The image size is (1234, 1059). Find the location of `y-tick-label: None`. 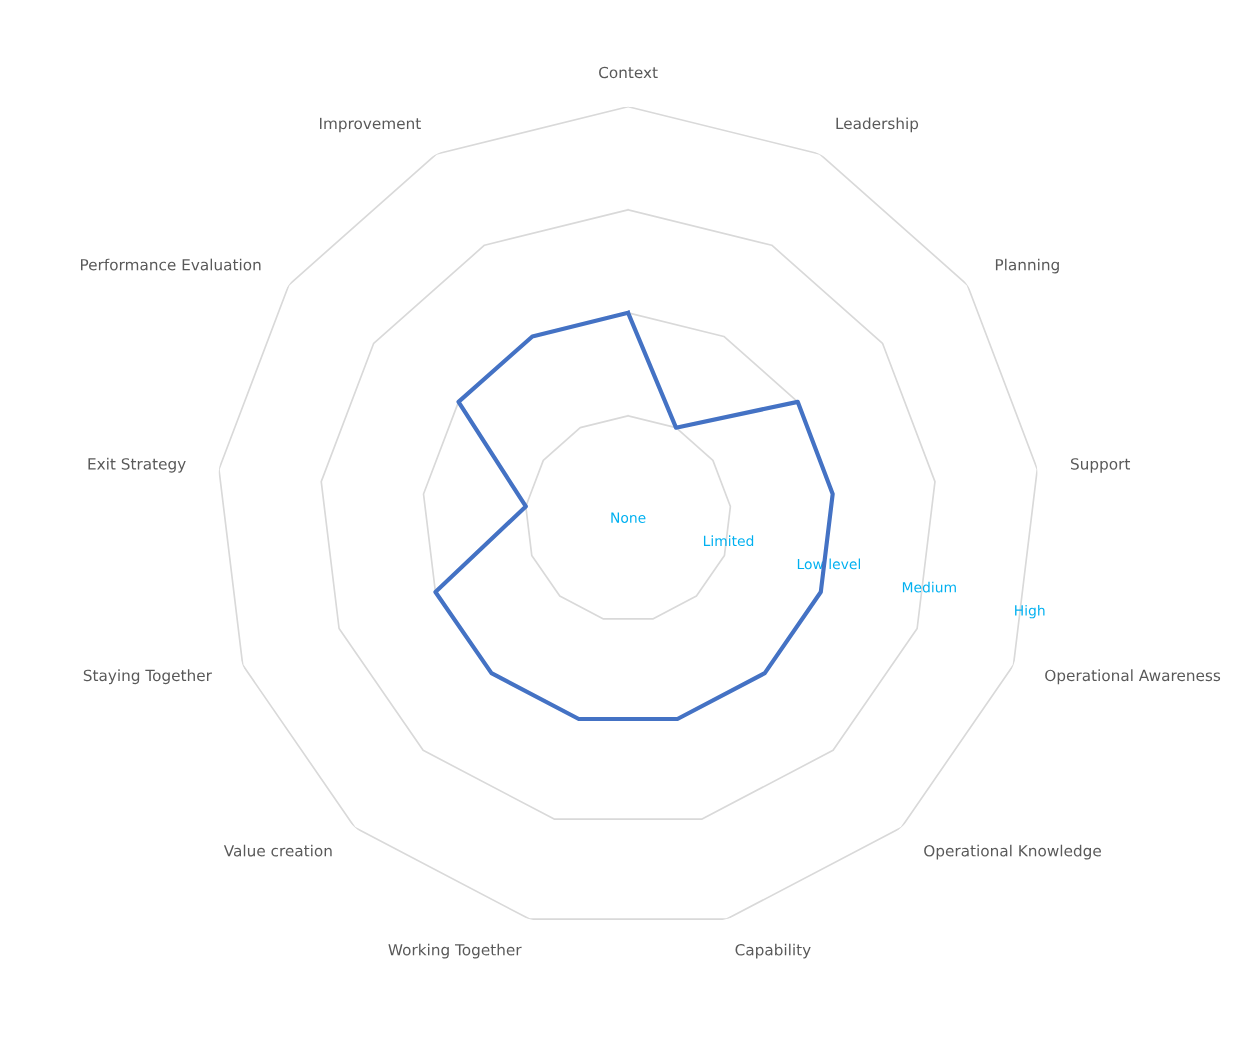

y-tick-label: None is located at coordinates (628, 517).